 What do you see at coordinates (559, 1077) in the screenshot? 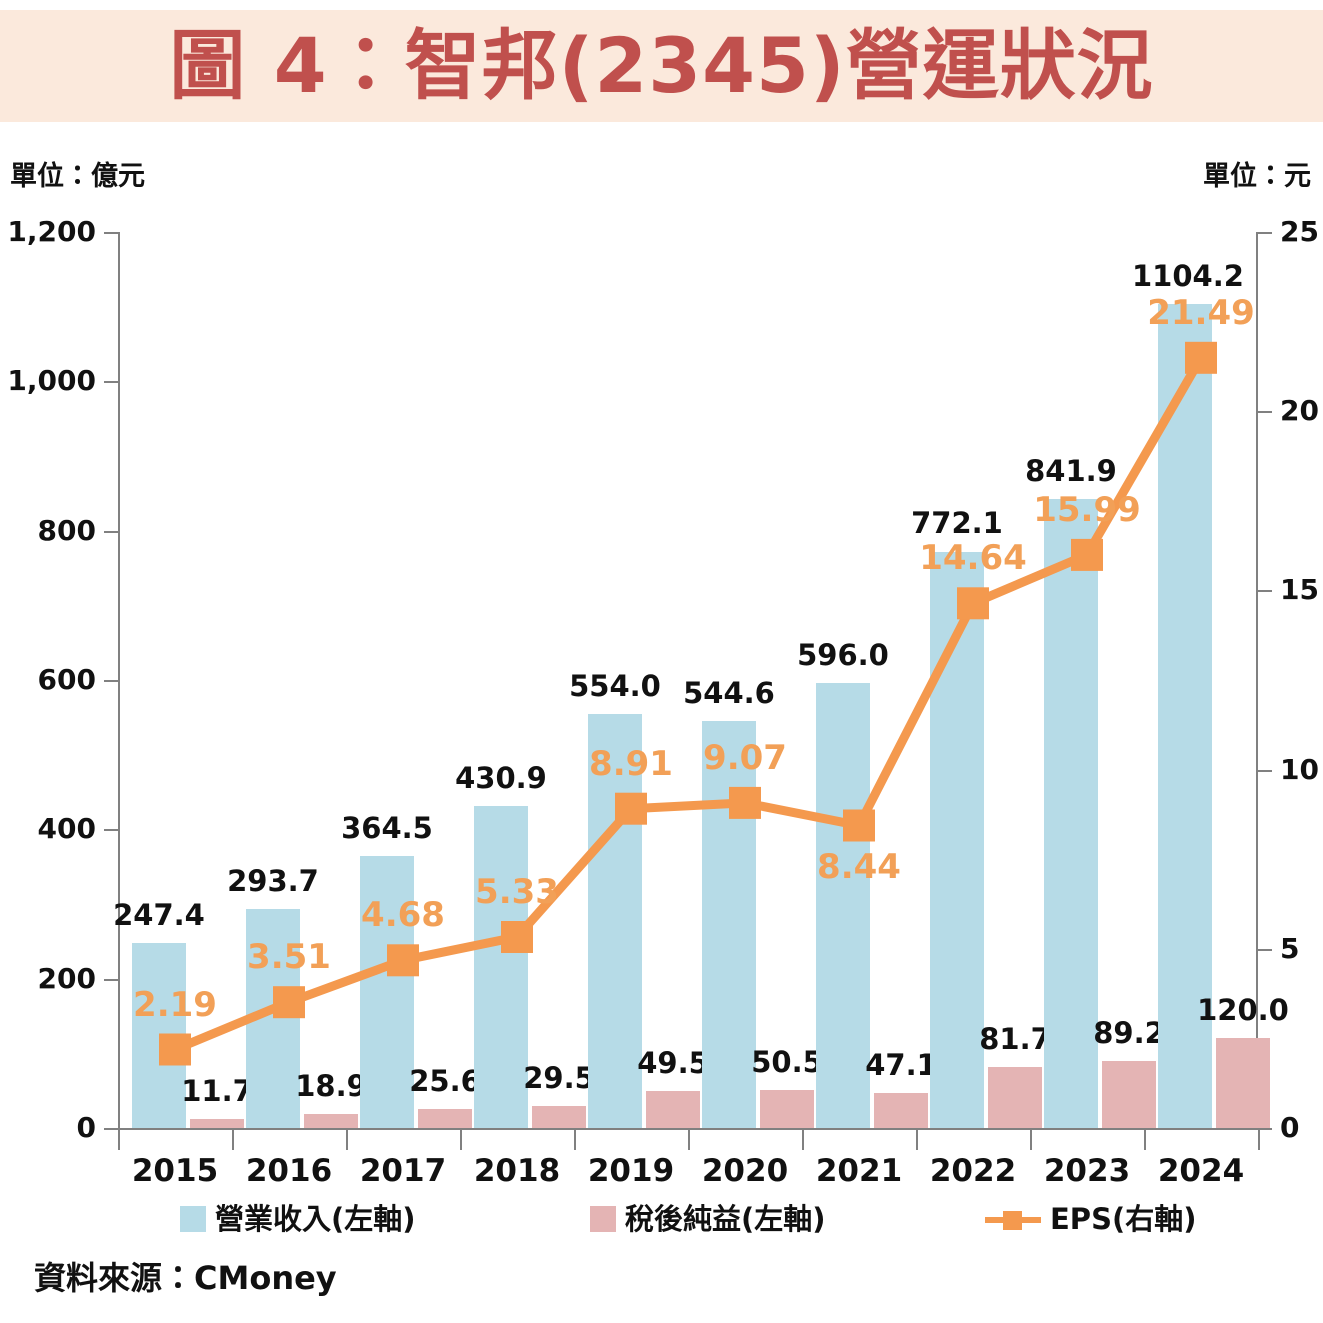
I see `net-income-value-label: 29.5` at bounding box center [559, 1077].